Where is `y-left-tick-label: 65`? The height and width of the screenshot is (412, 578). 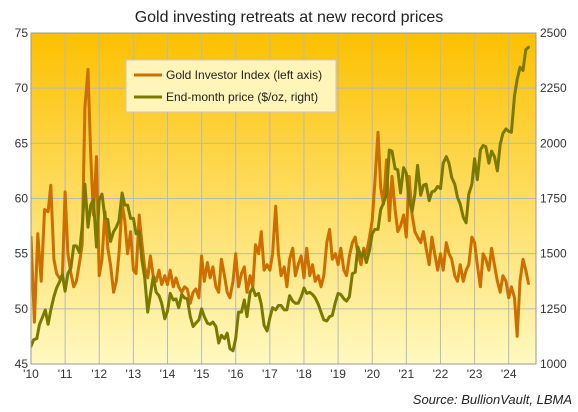 y-left-tick-label: 65 is located at coordinates (22, 143).